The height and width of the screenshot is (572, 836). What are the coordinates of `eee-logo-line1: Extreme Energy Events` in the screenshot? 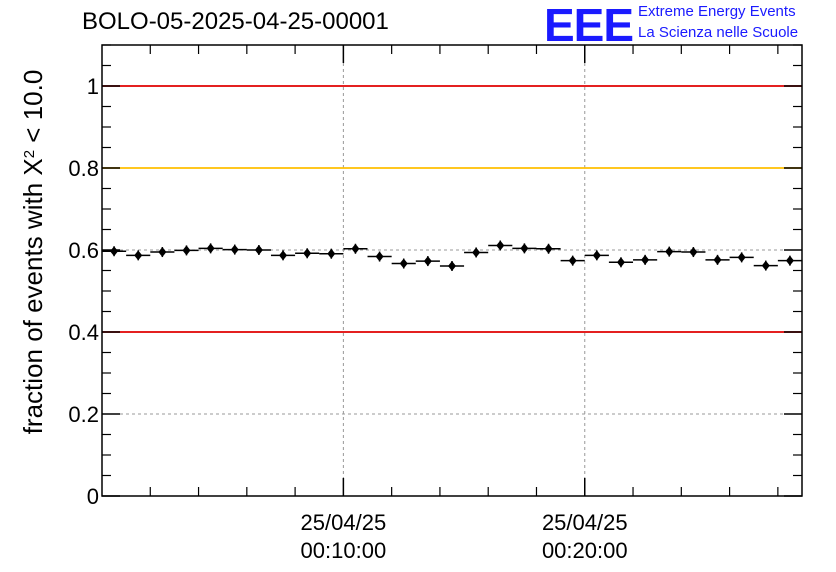 It's located at (717, 11).